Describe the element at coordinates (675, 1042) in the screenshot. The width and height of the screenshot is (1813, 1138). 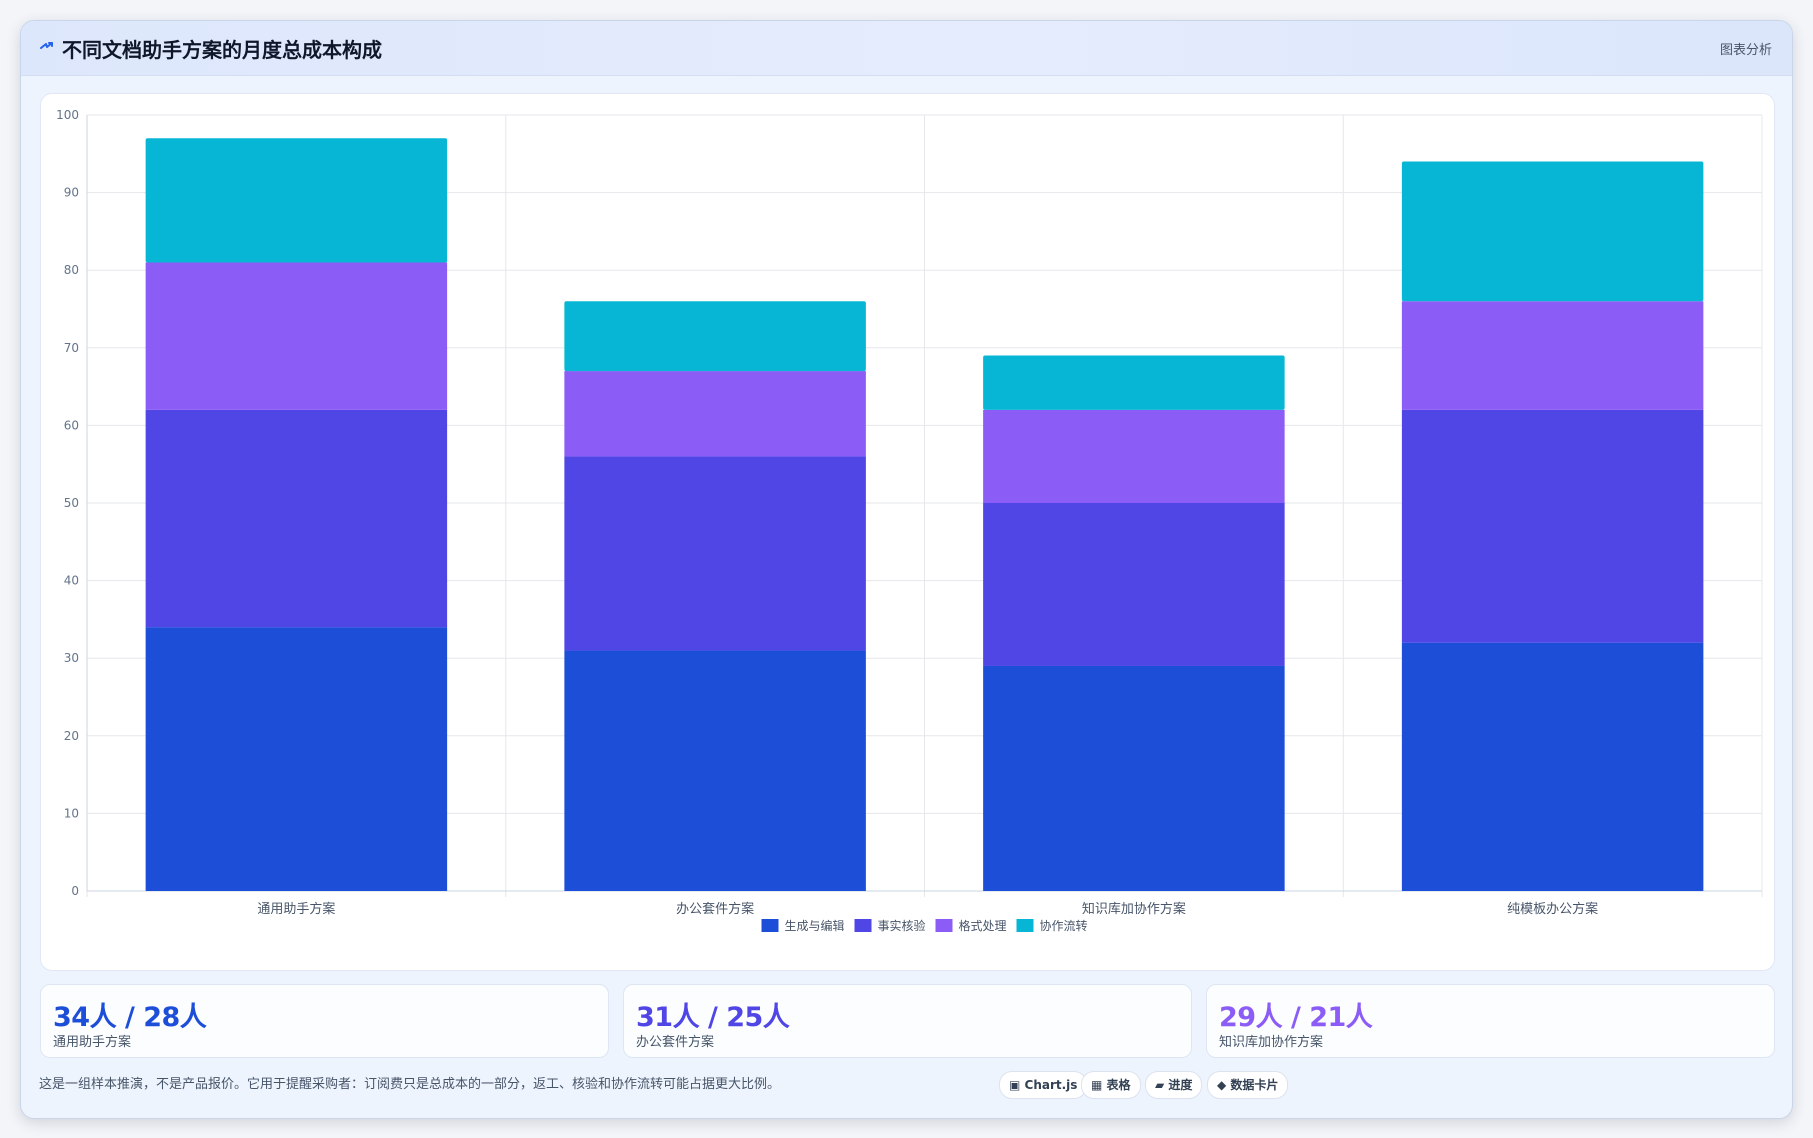
I see `stat-label: 办公套件方案` at that location.